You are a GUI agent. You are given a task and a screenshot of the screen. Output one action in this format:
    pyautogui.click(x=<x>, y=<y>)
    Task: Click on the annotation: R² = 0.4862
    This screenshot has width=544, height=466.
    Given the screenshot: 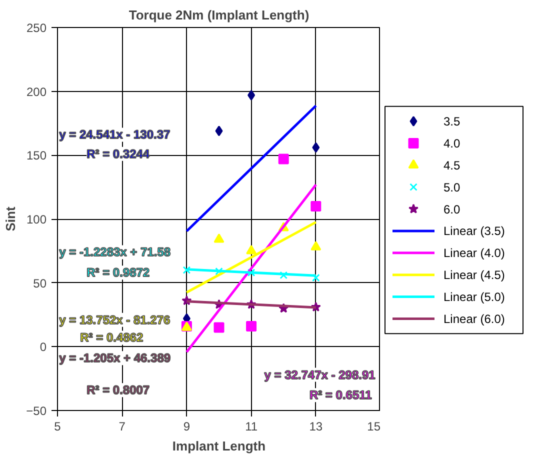 What is the action you would take?
    pyautogui.click(x=112, y=337)
    